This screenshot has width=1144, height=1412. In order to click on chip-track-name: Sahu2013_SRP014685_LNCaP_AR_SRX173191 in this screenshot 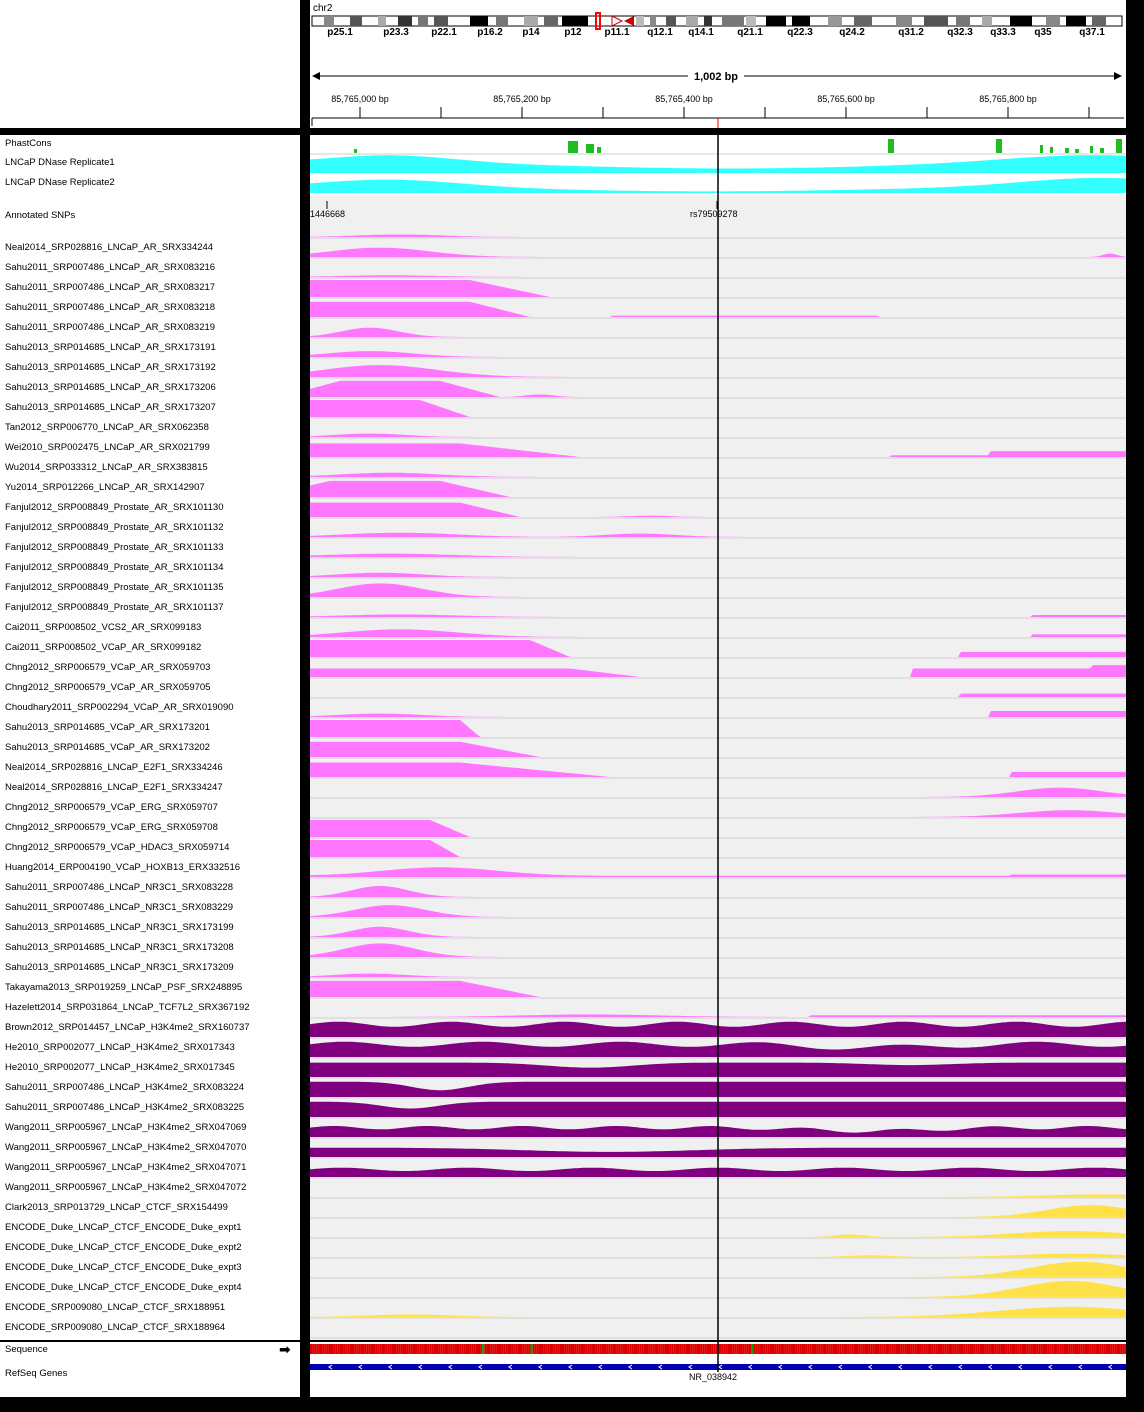, I will do `click(110, 347)`.